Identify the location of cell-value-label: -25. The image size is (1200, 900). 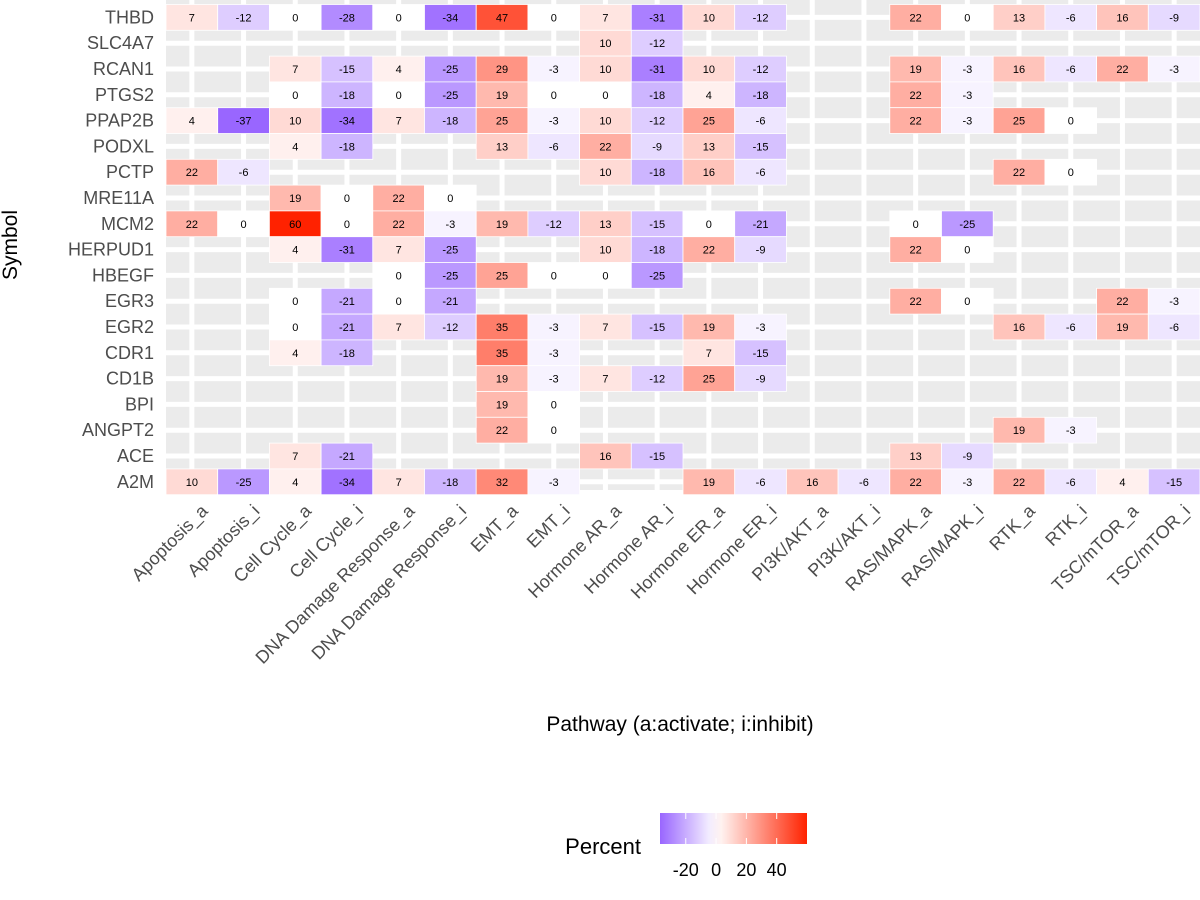
(450, 70).